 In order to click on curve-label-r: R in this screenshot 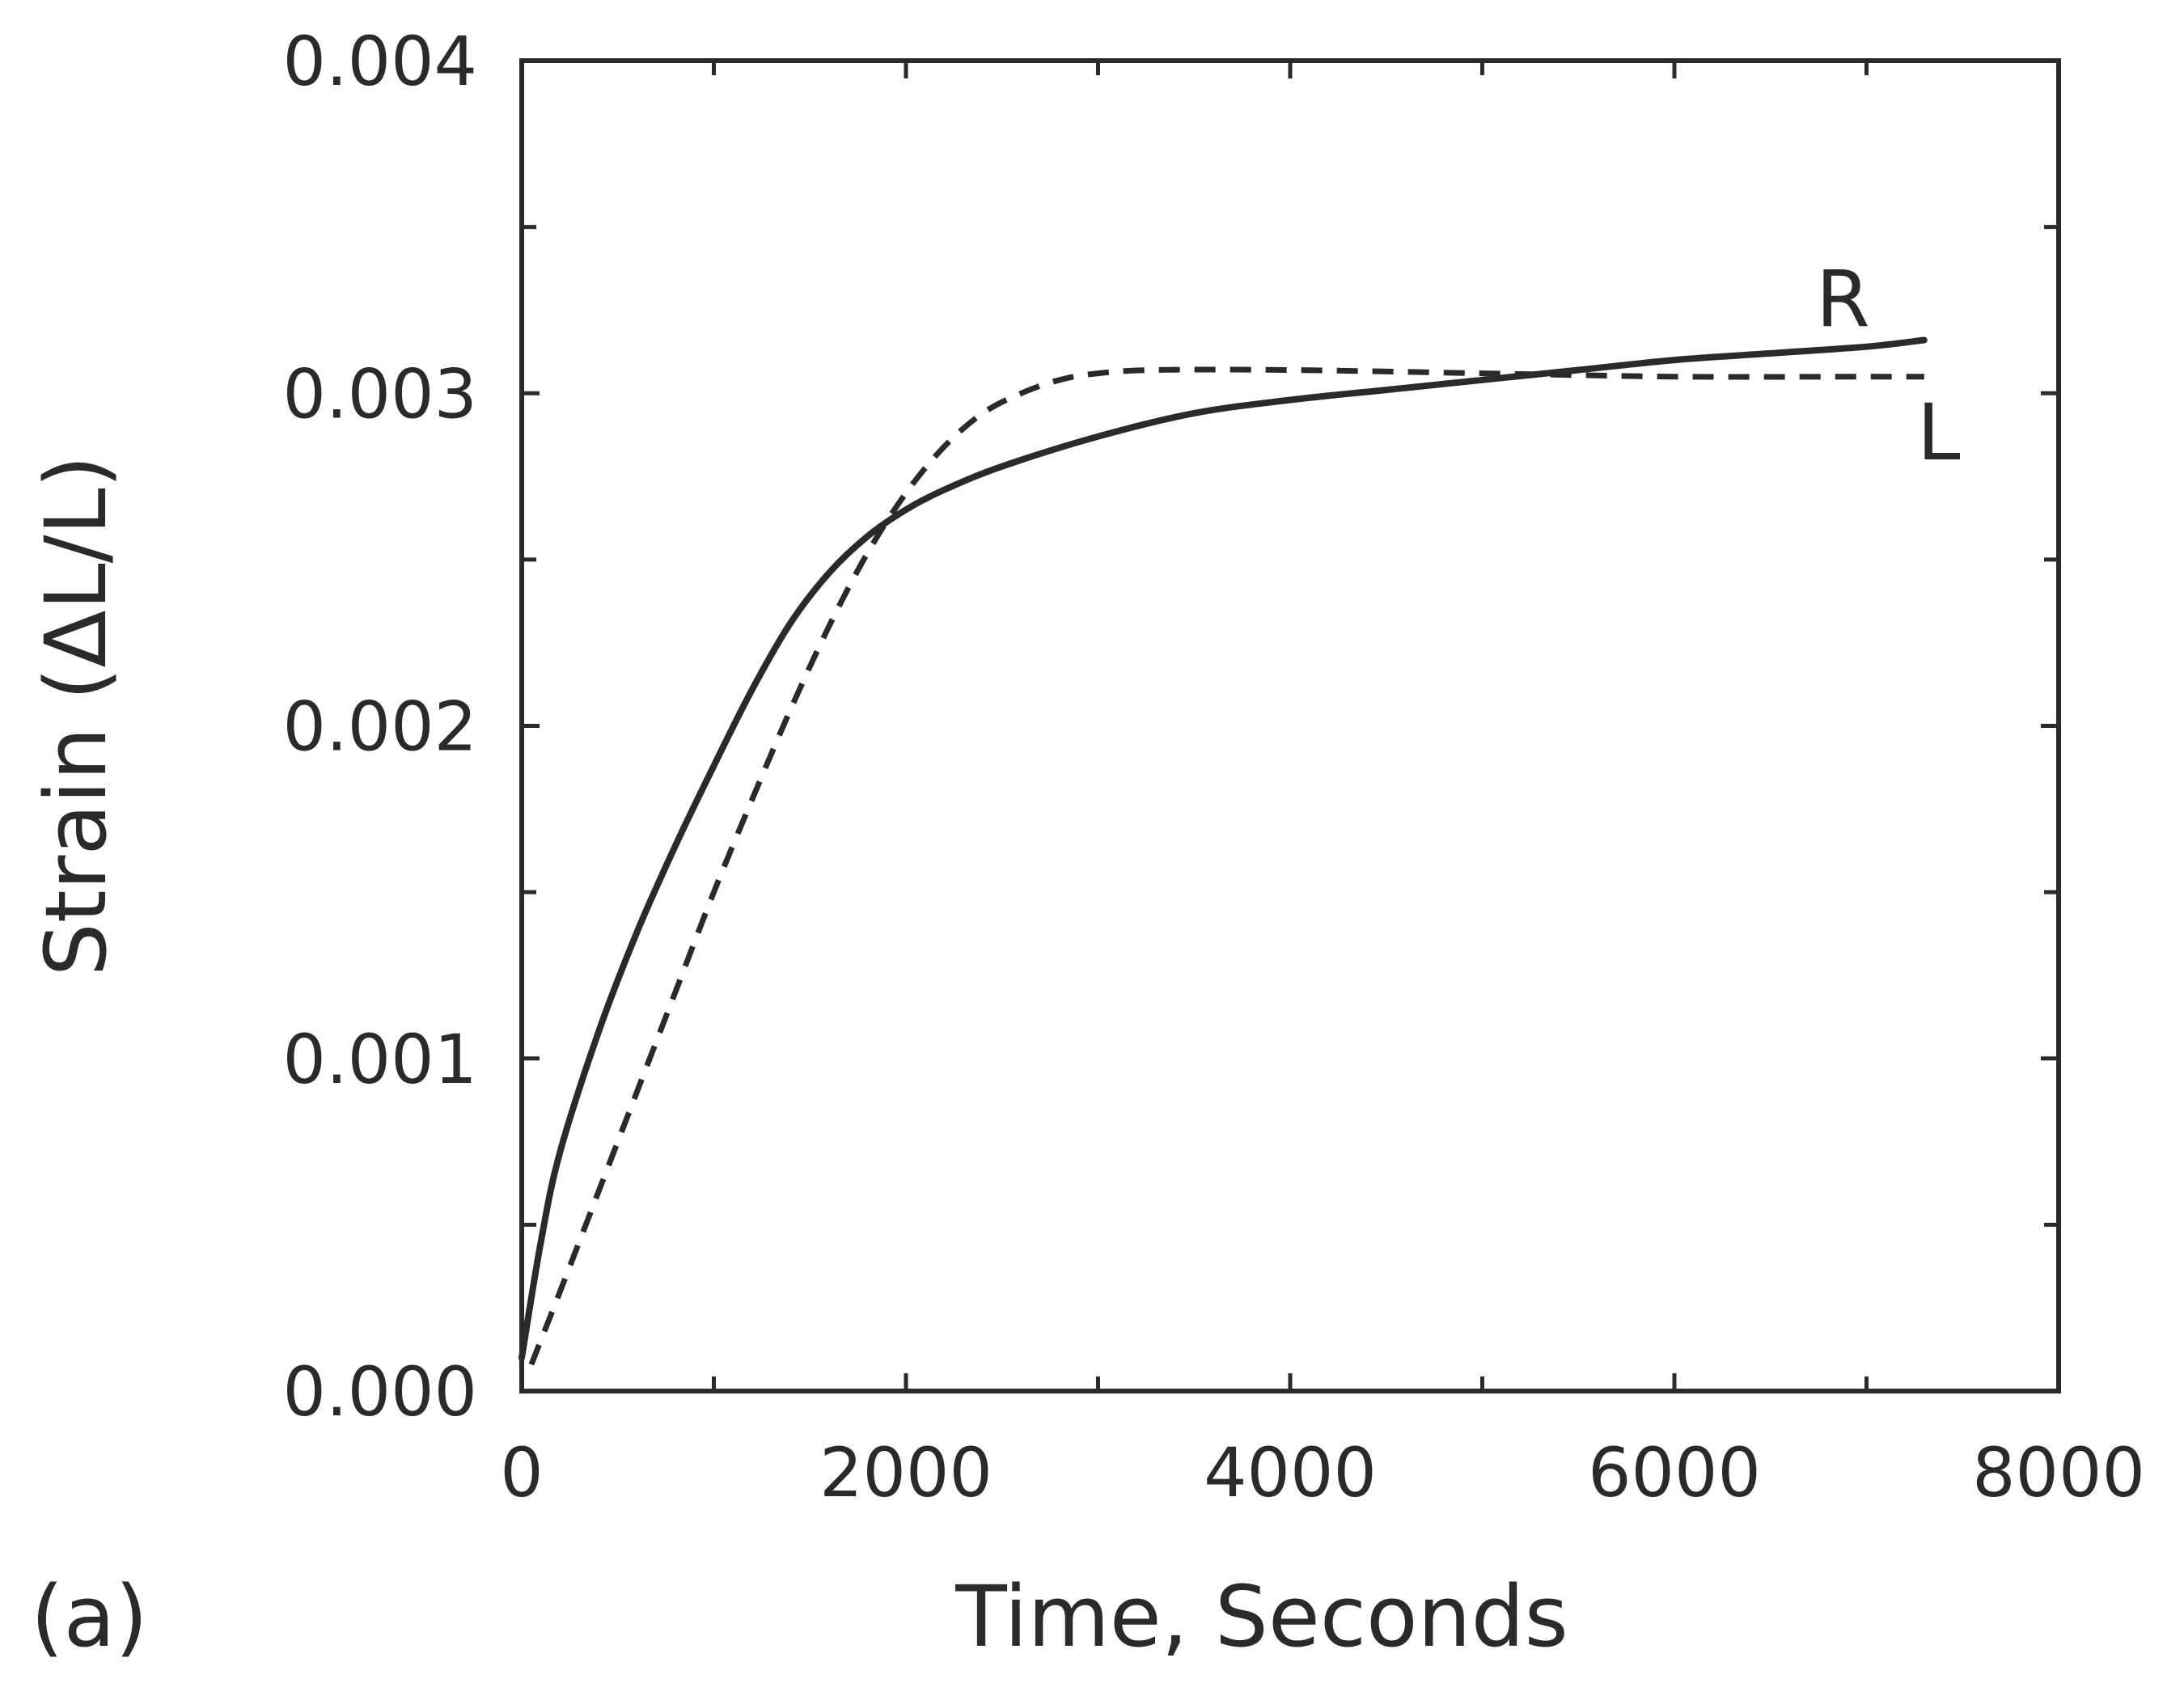, I will do `click(1843, 300)`.